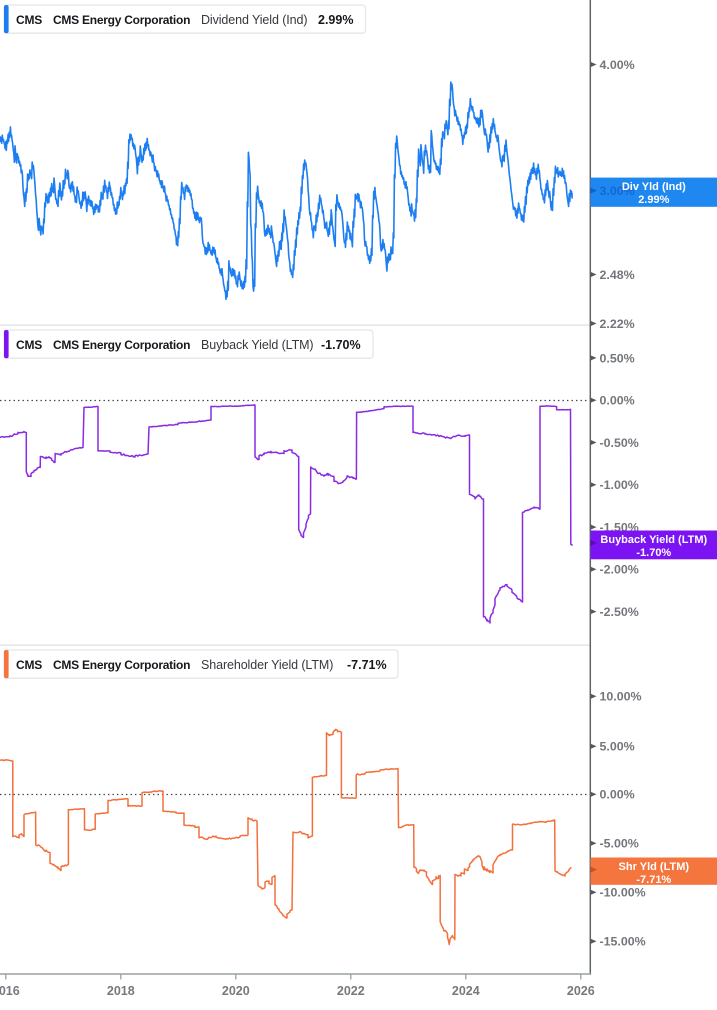 This screenshot has height=1010, width=717. What do you see at coordinates (466, 991) in the screenshot?
I see `svg-text: 2024` at bounding box center [466, 991].